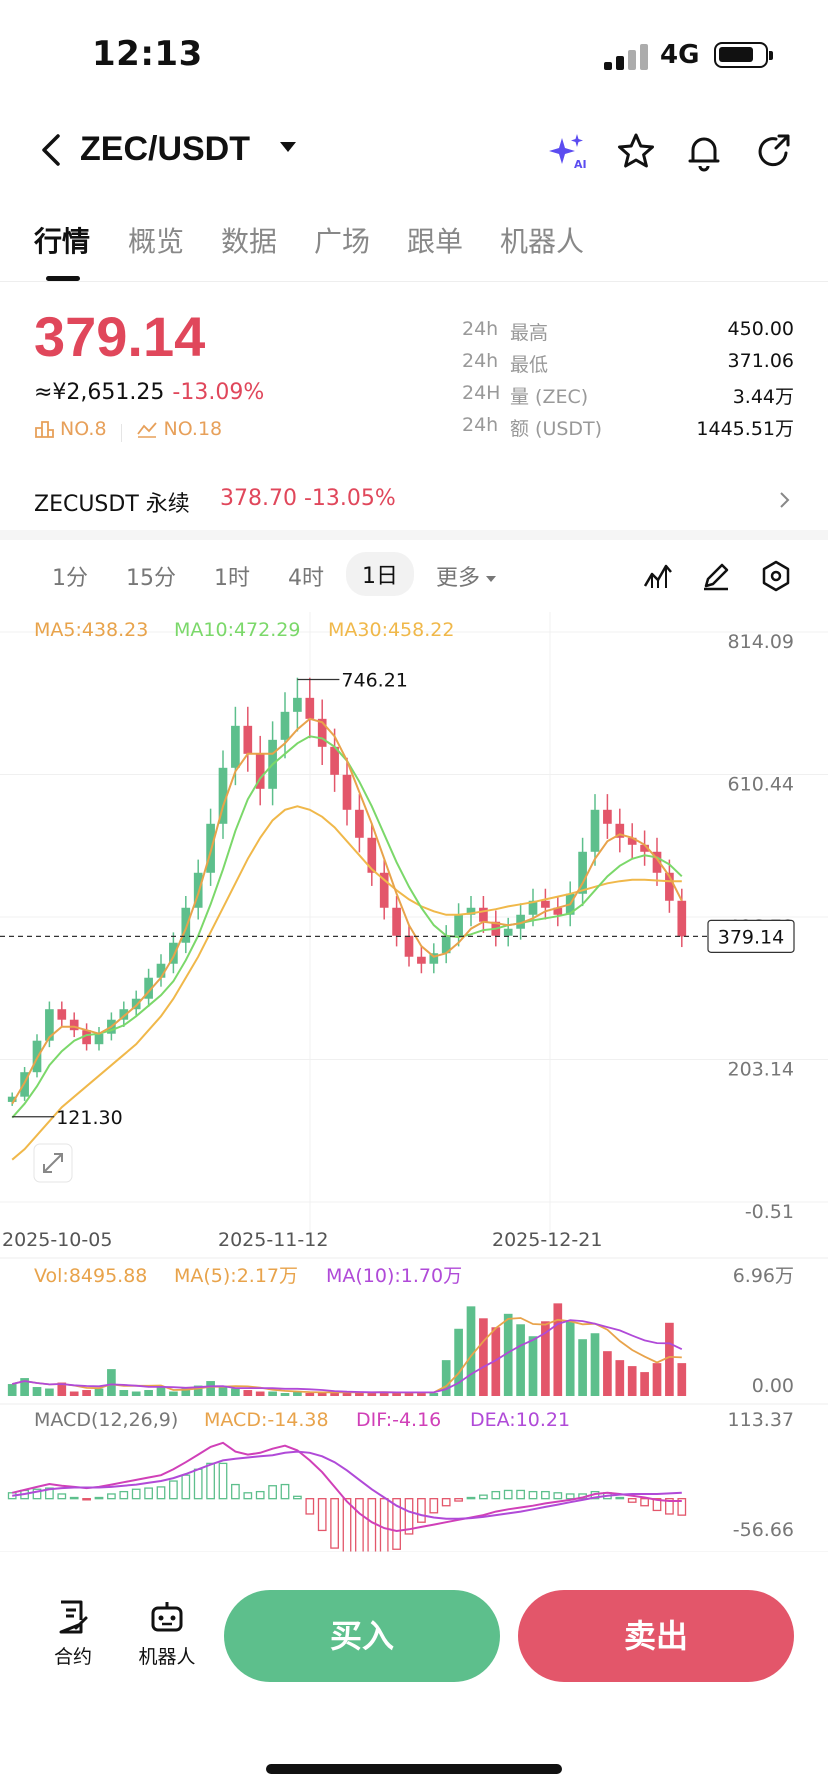 Image resolution: width=828 pixels, height=1792 pixels. Describe the element at coordinates (342, 241) in the screenshot. I see `tab-square: 广场` at that location.